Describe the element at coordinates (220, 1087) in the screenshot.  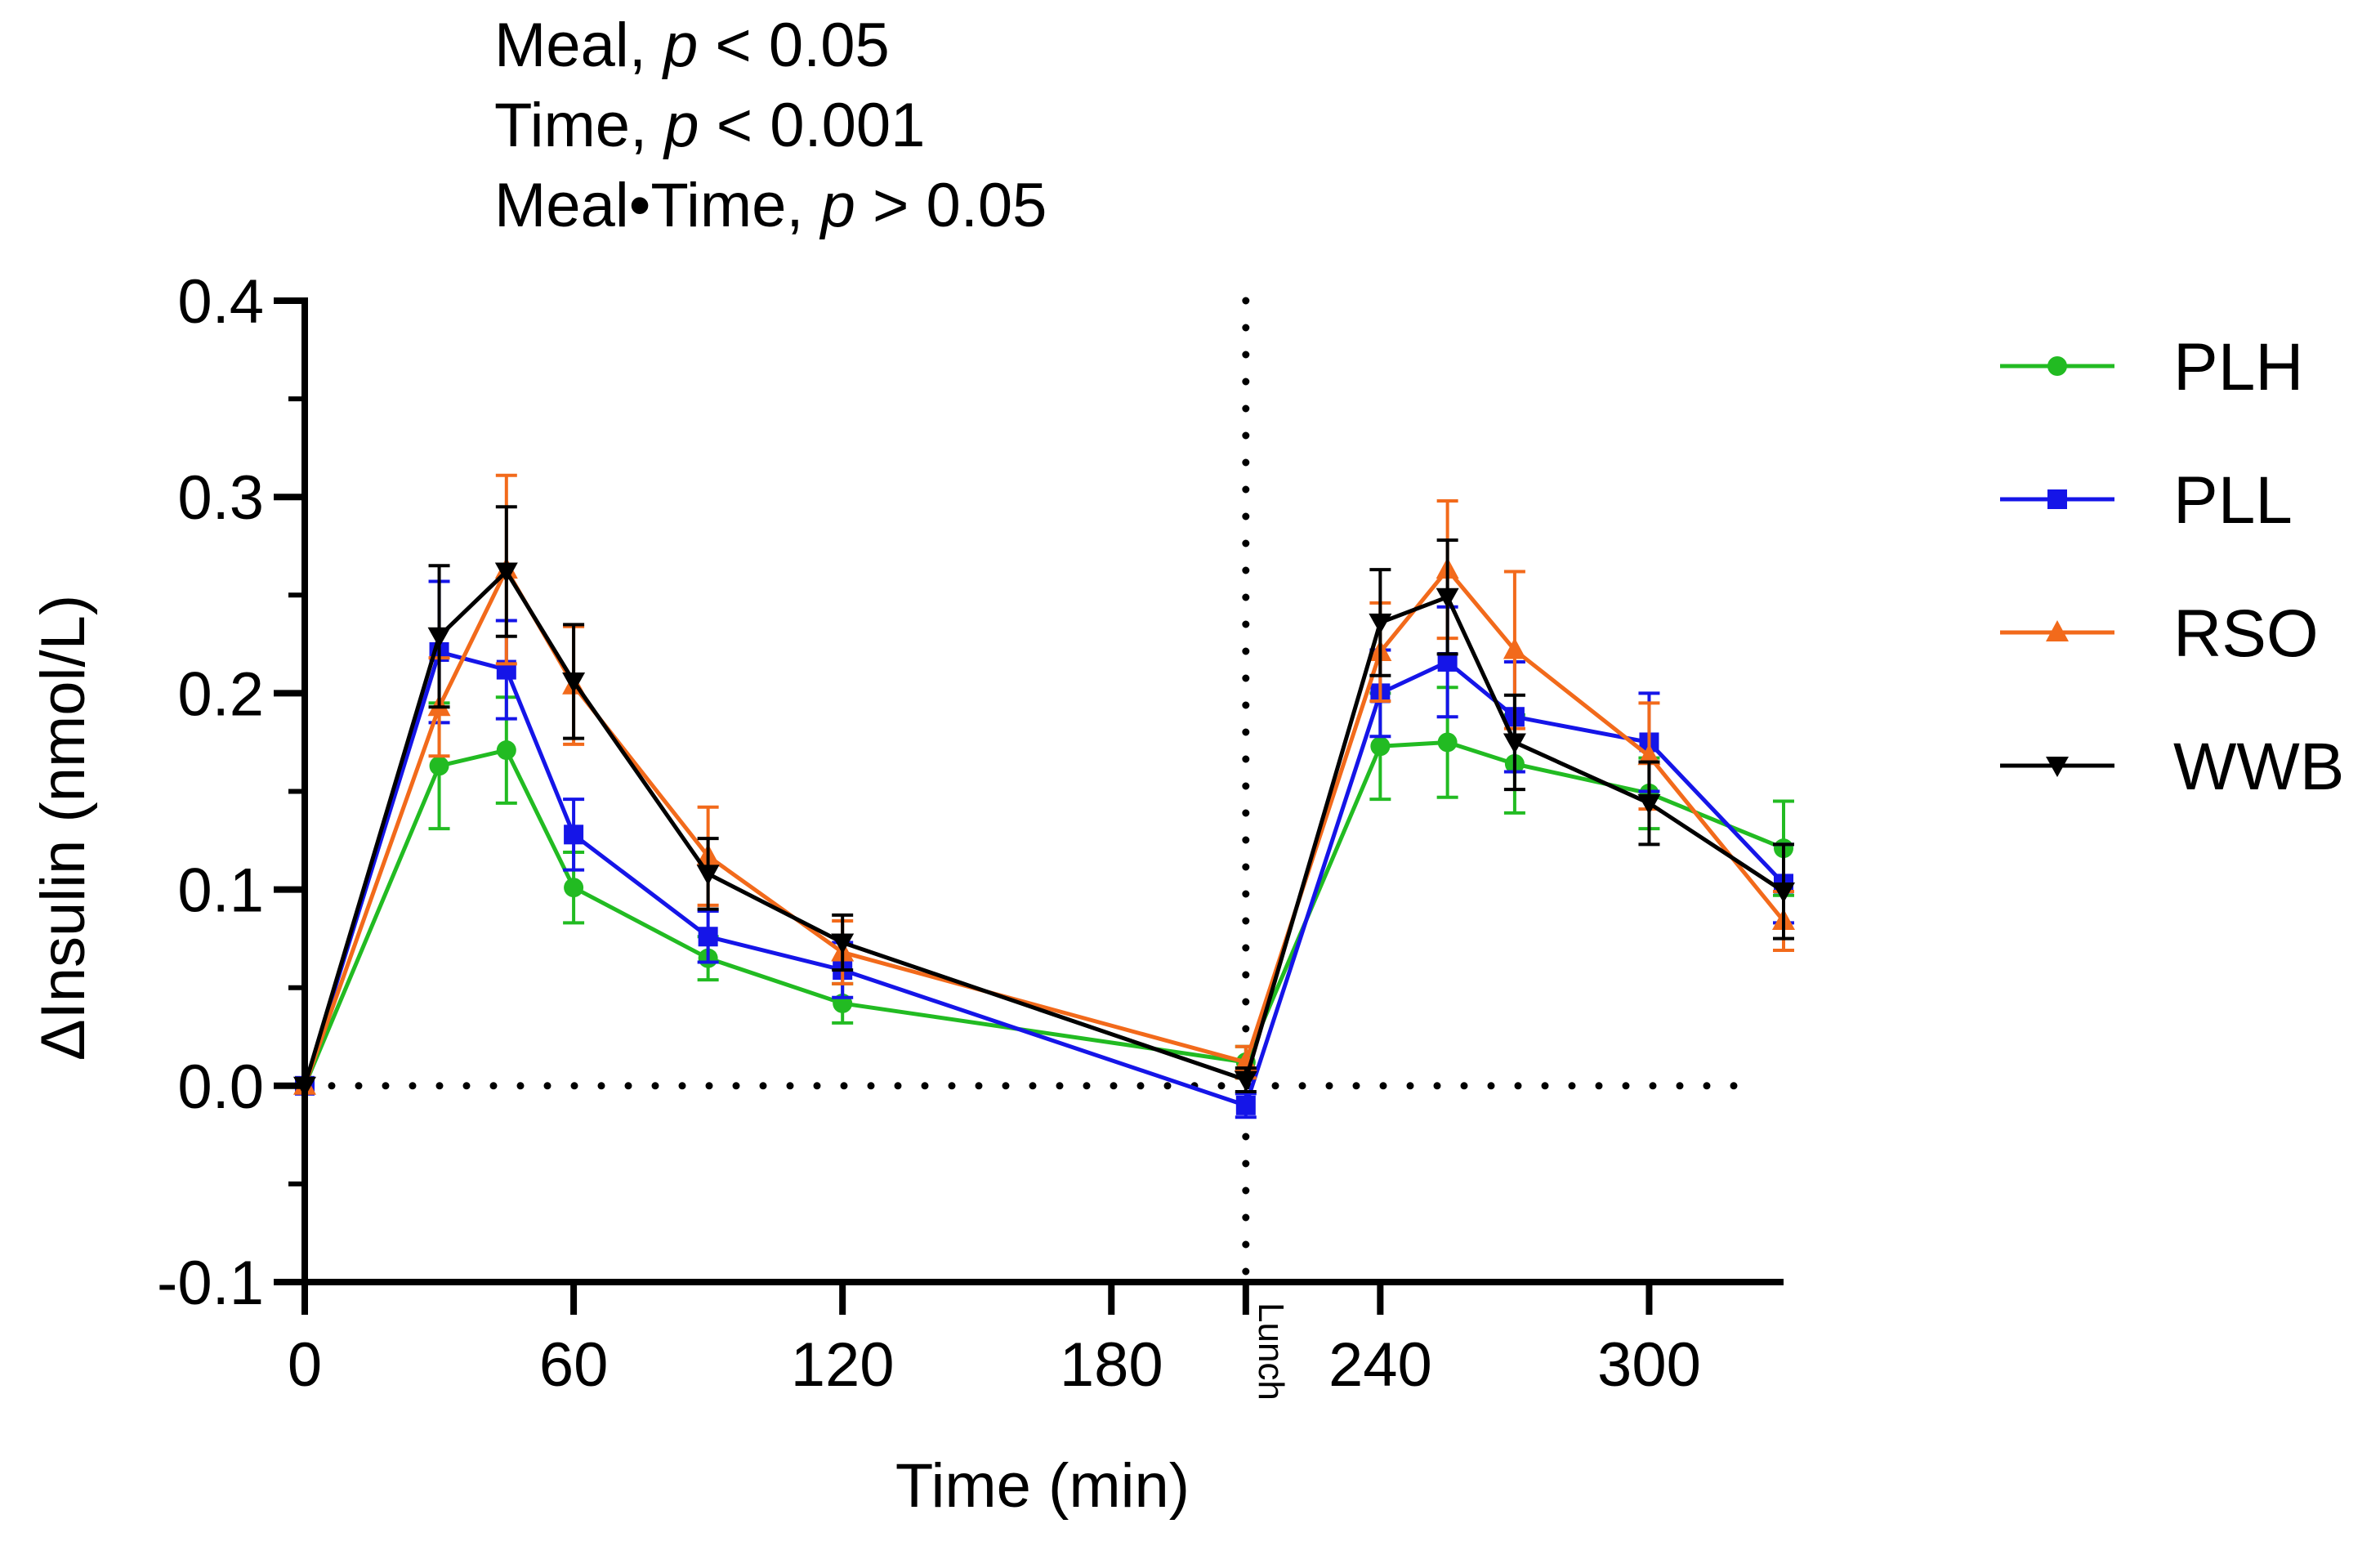
I see `y-tick-label: 0.0` at that location.